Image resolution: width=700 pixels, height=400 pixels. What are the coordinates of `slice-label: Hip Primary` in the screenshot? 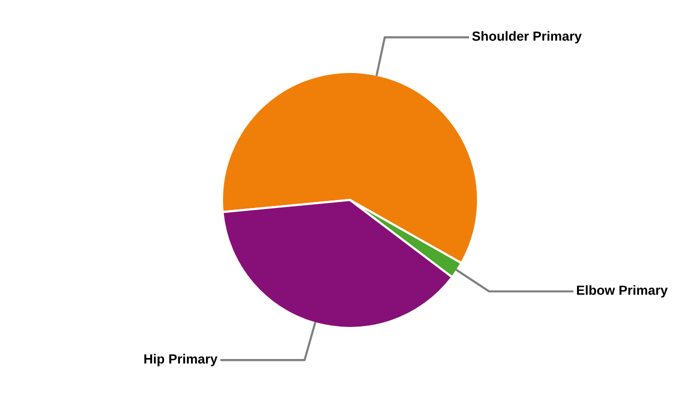 It's located at (181, 360).